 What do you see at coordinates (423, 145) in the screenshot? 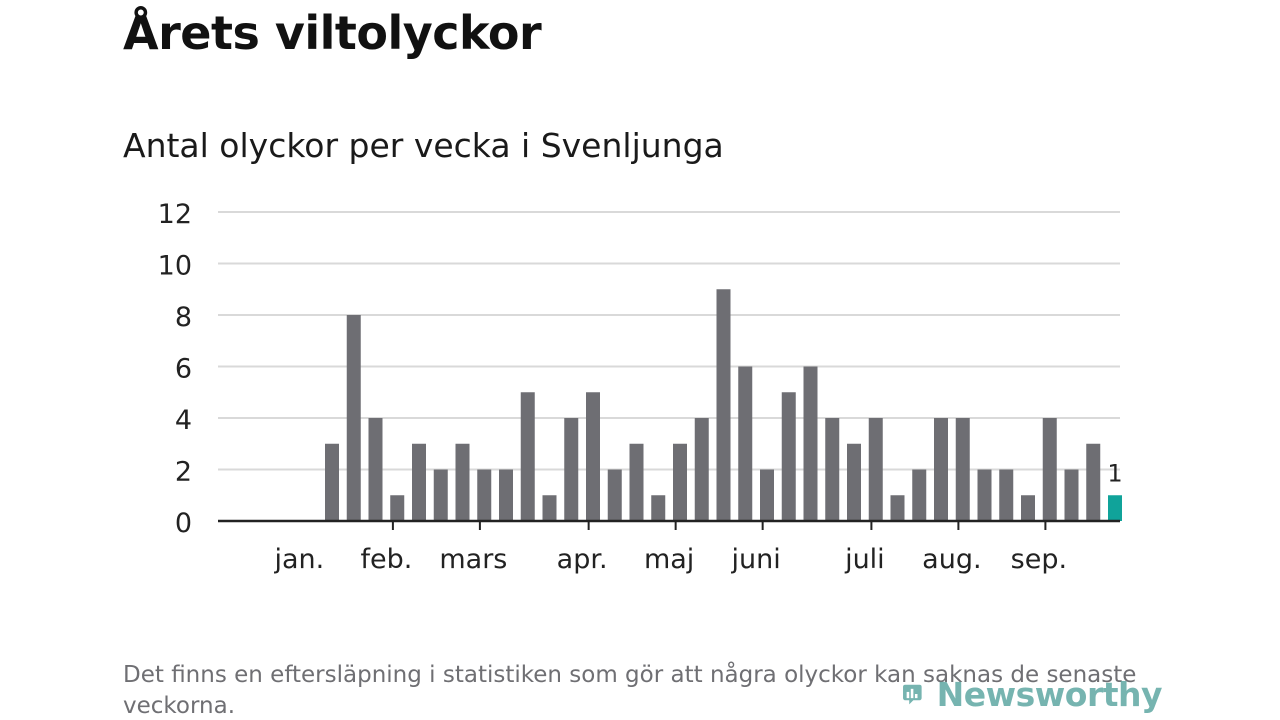
I see `chart-subtitle: Antal olyckor per vecka i Svenljunga` at bounding box center [423, 145].